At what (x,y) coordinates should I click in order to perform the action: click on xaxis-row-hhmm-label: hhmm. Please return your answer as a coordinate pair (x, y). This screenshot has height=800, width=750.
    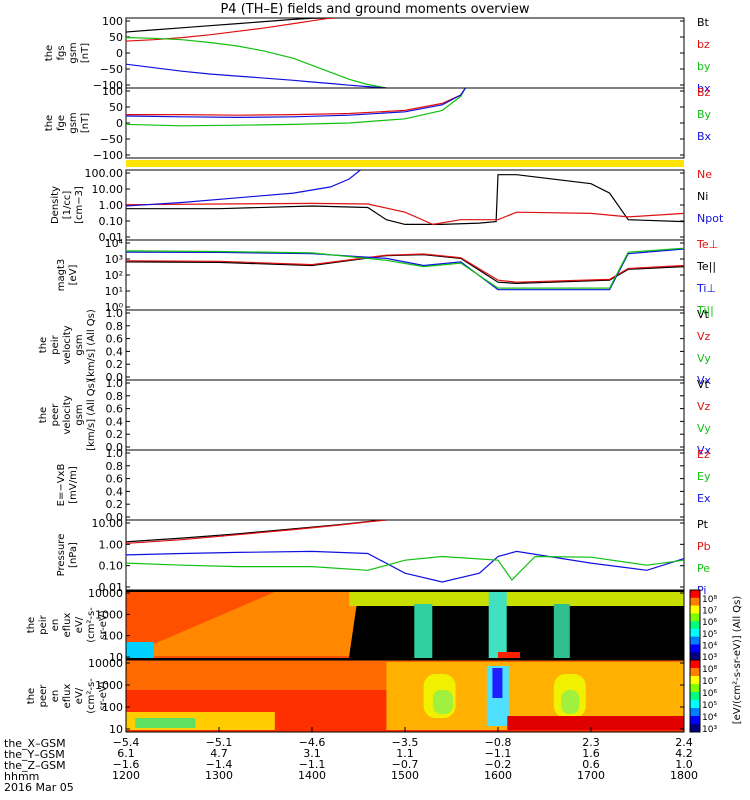
    Looking at the image, I should click on (22, 776).